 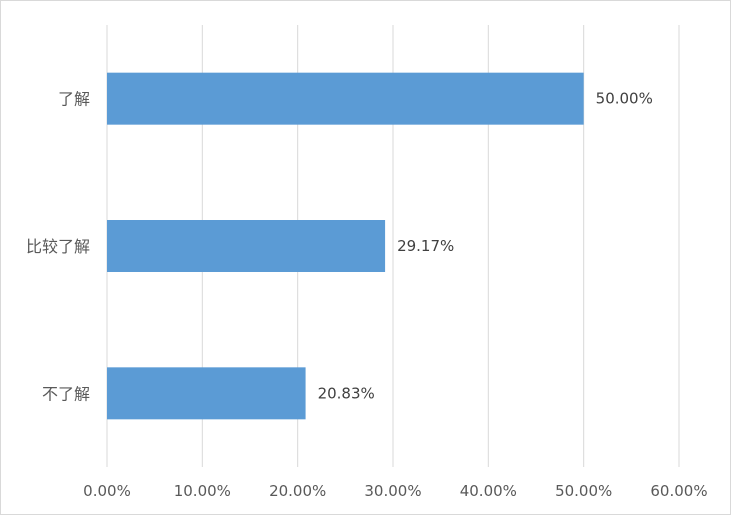 What do you see at coordinates (58, 246) in the screenshot?
I see `category-label: 比较了解` at bounding box center [58, 246].